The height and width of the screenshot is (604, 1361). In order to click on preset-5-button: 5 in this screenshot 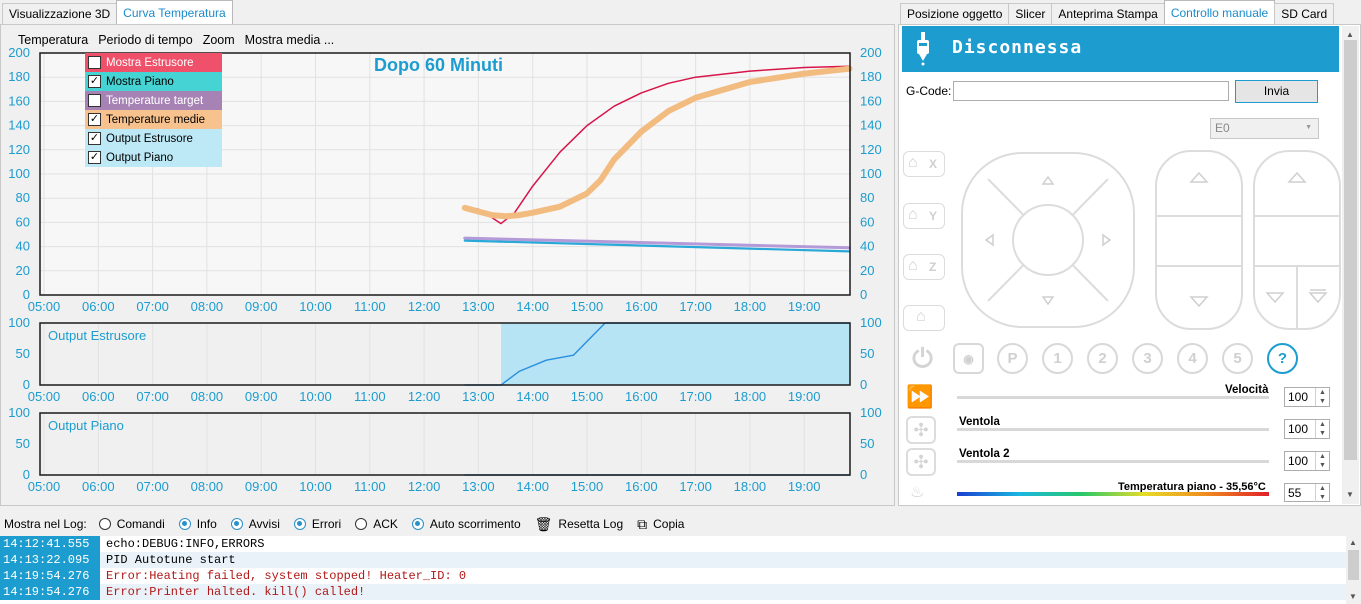, I will do `click(1237, 358)`.